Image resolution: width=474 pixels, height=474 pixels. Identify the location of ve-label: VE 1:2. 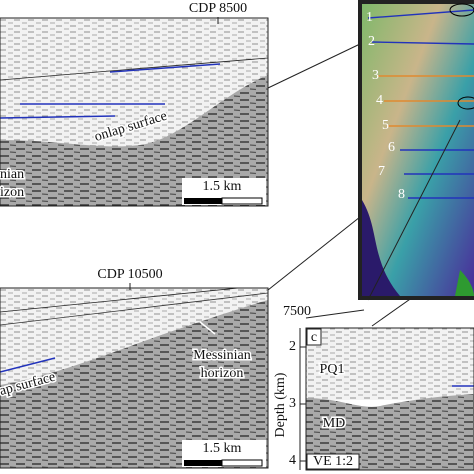
(333, 461).